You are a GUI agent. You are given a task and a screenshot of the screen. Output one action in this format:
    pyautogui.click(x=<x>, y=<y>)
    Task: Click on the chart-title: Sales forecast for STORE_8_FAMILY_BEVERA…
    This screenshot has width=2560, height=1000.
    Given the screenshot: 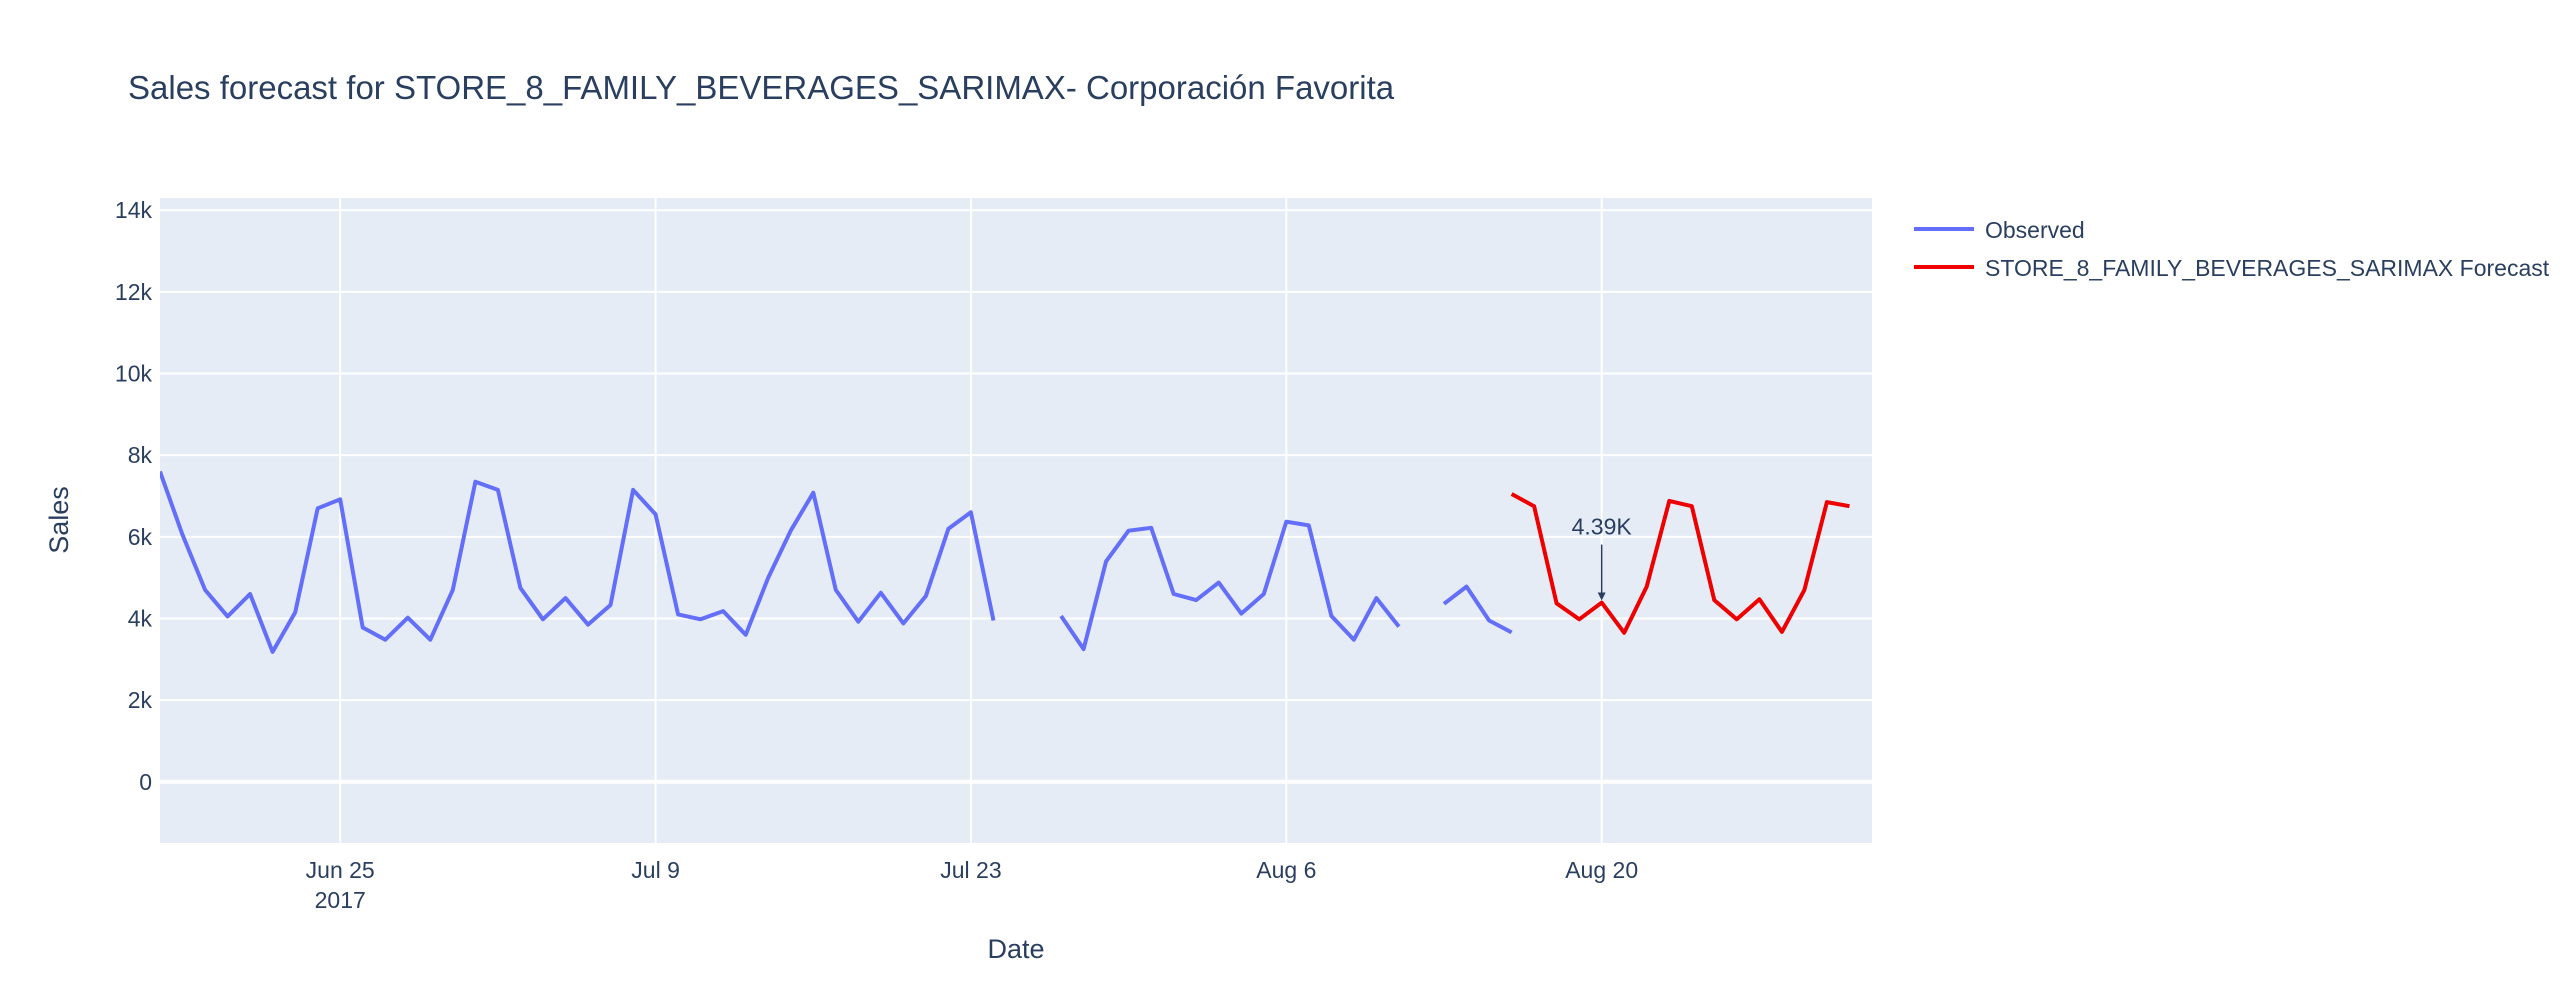 What is the action you would take?
    pyautogui.click(x=761, y=87)
    